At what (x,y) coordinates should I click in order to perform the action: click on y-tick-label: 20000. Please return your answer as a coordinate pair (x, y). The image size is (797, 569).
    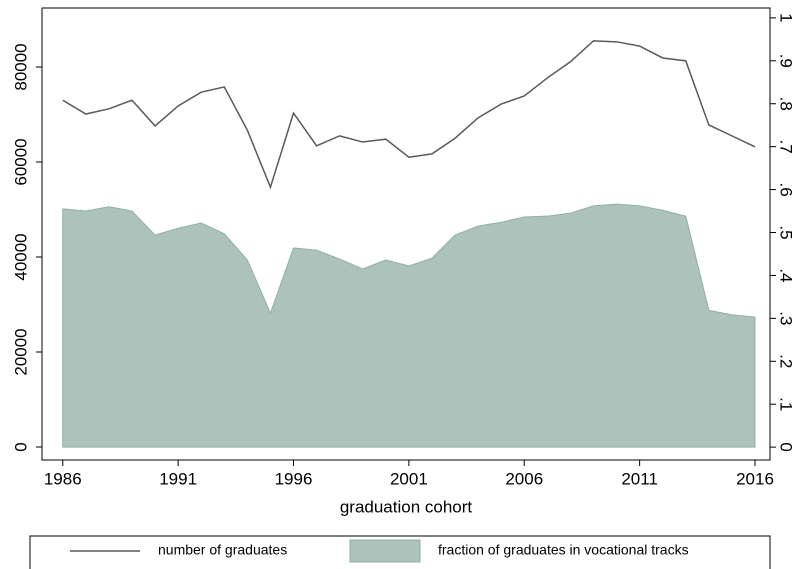
    Looking at the image, I should click on (20, 351).